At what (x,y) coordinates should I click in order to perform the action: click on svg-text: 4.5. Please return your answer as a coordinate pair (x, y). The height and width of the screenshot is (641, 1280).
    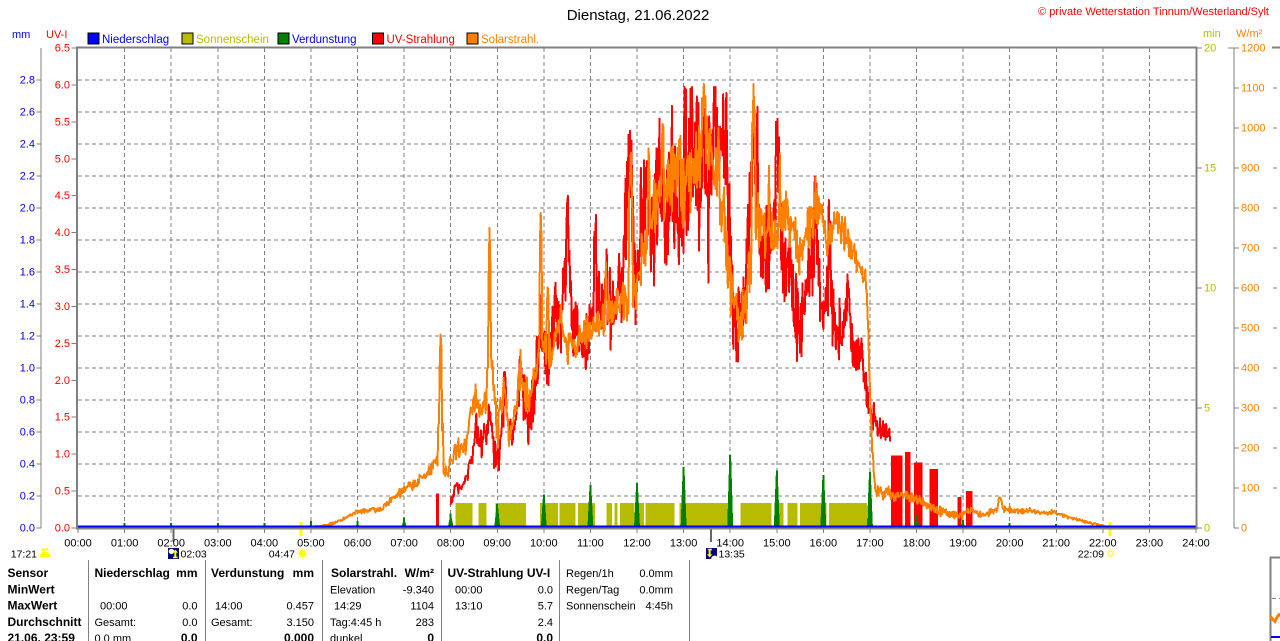
    Looking at the image, I should click on (62, 196).